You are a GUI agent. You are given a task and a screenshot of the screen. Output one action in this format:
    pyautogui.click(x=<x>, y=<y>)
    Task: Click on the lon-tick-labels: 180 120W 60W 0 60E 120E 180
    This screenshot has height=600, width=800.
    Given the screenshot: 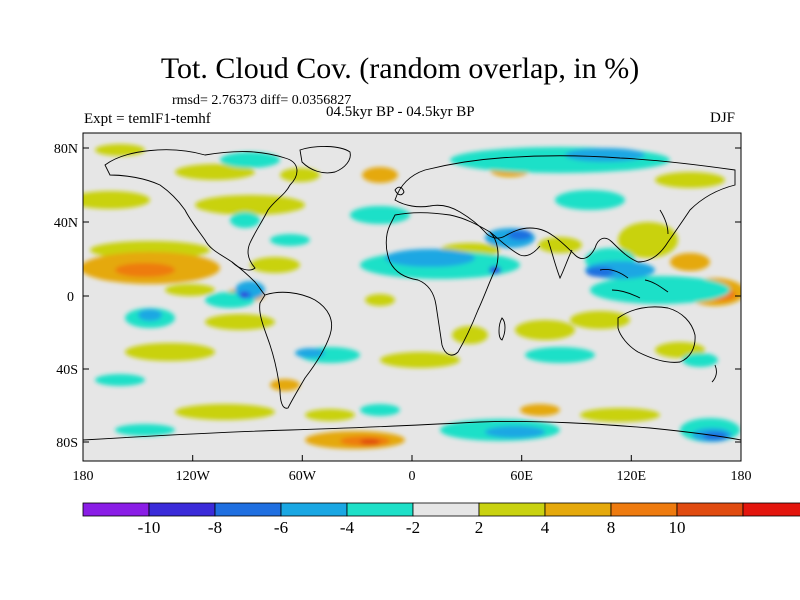 What is the action you would take?
    pyautogui.click(x=412, y=476)
    